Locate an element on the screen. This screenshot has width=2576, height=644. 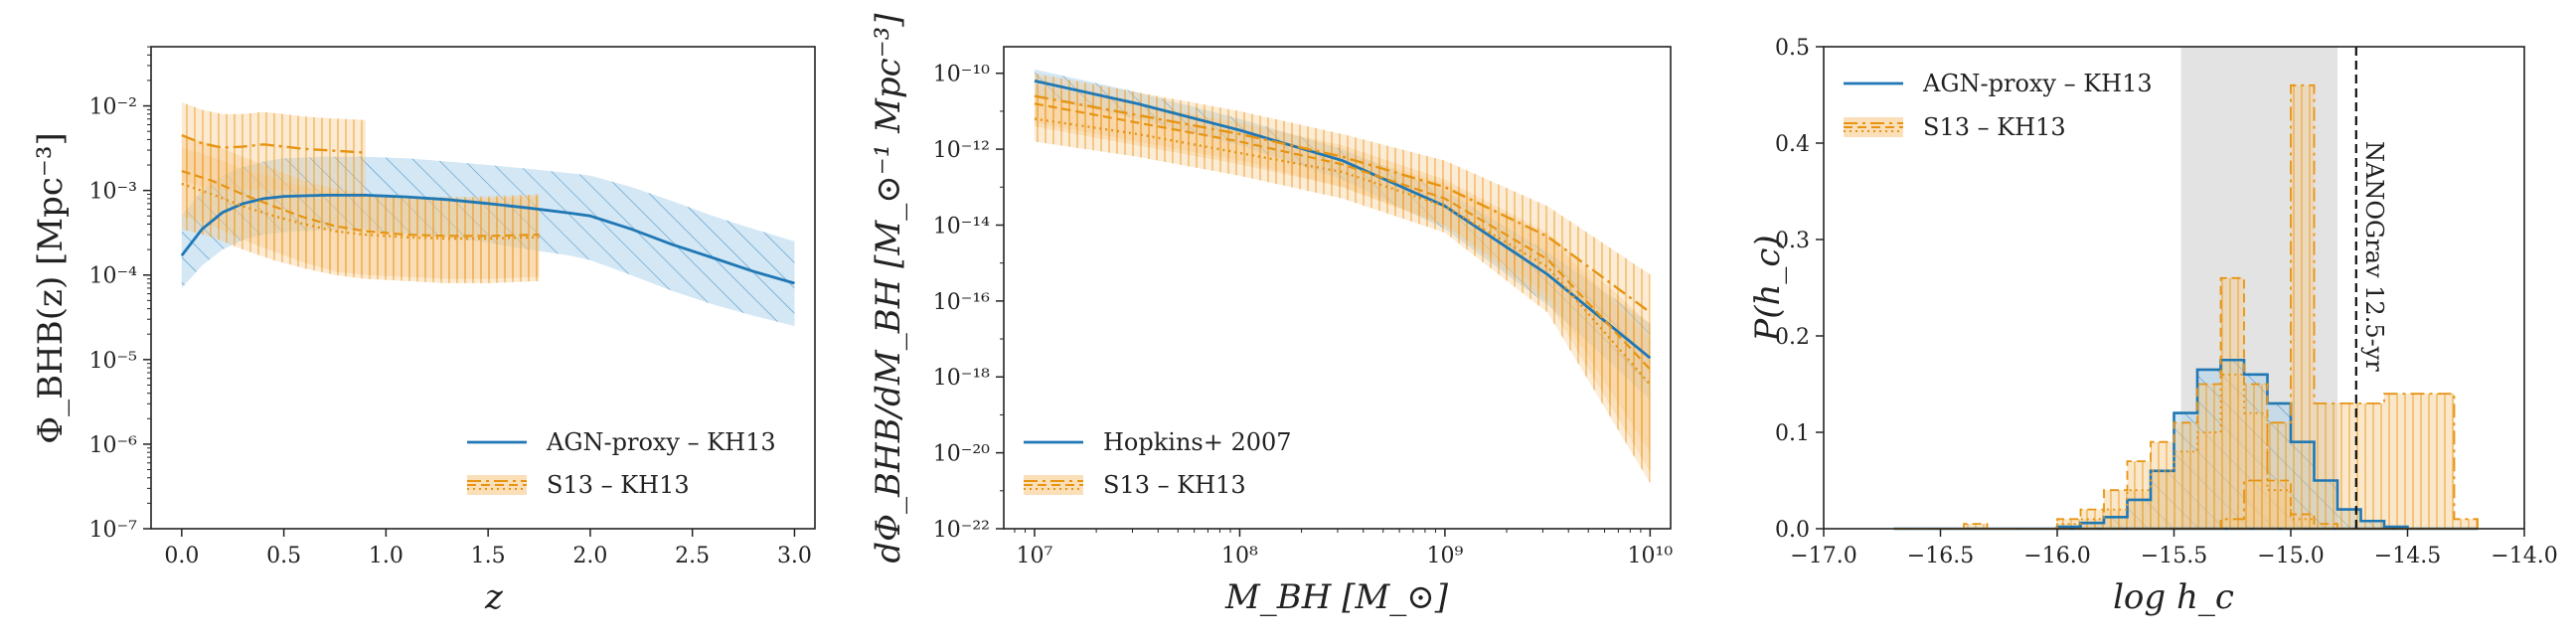
x-tick-label: 1.5 is located at coordinates (488, 556).